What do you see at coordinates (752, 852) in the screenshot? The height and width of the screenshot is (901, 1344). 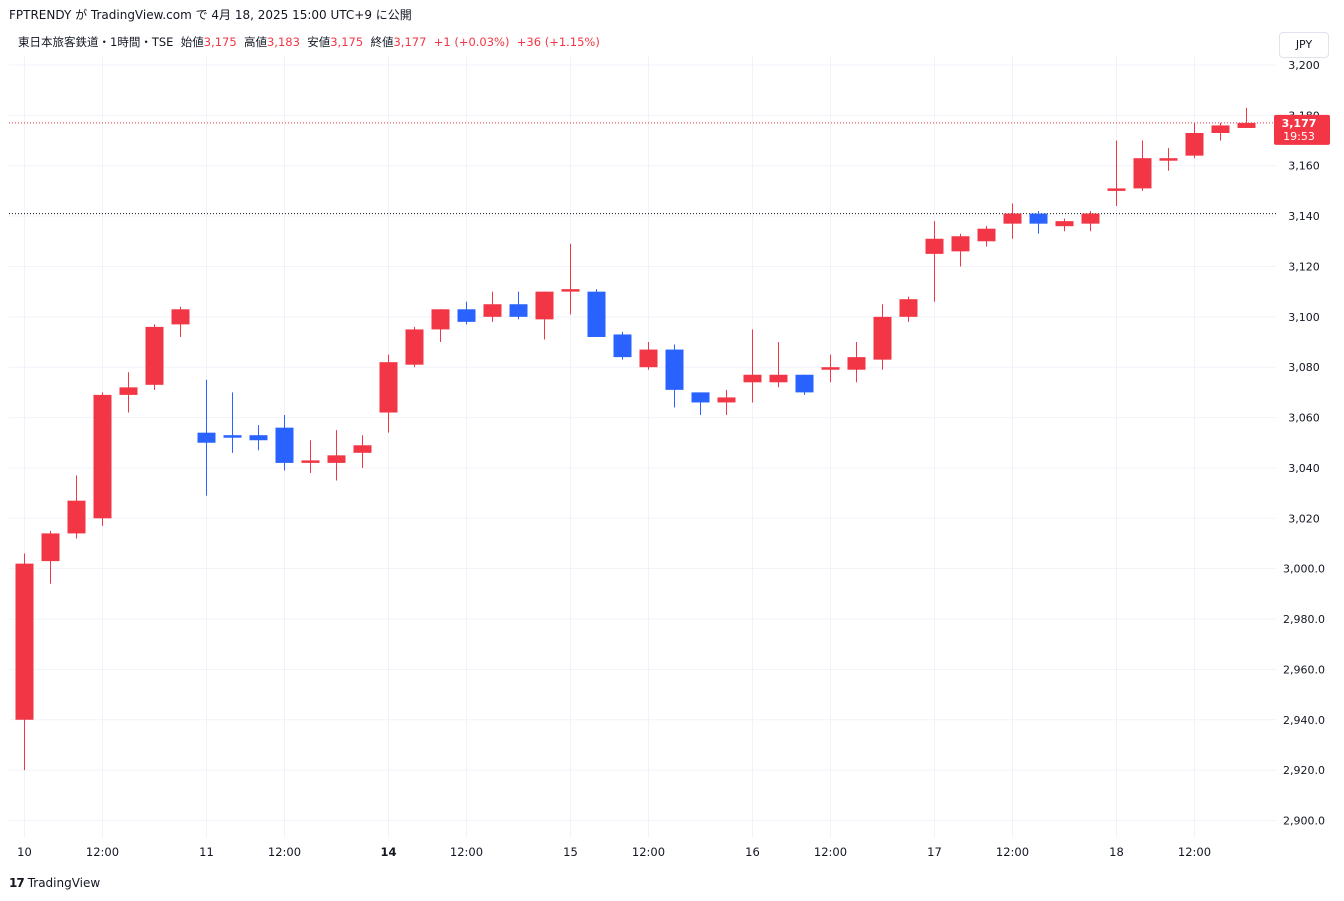 I see `x-tick-label: 16` at bounding box center [752, 852].